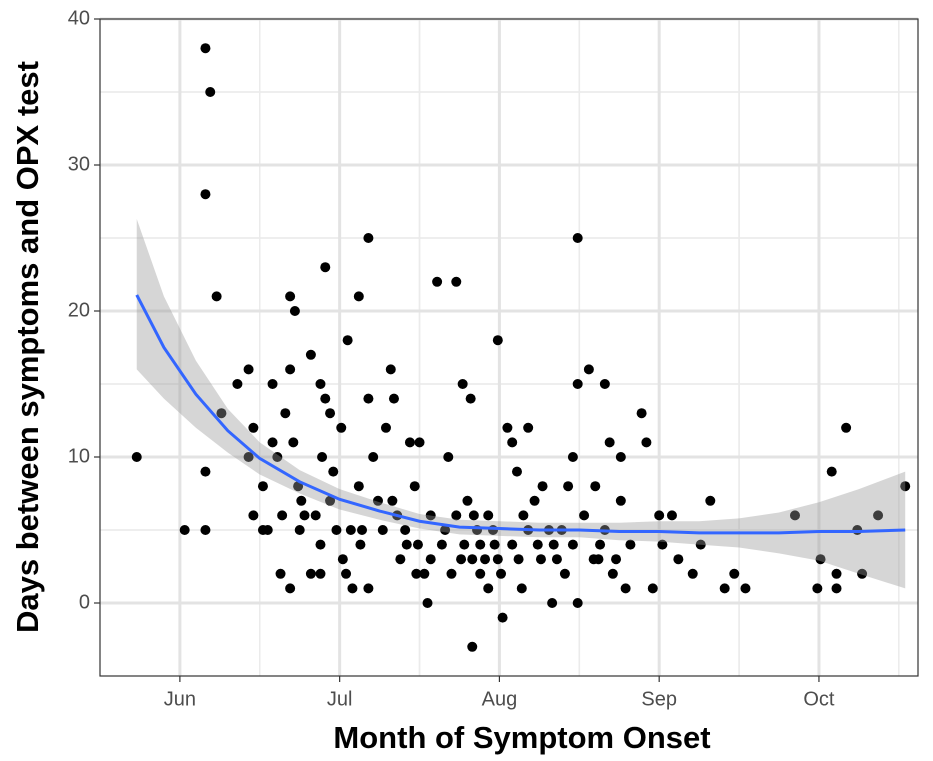 This screenshot has height=761, width=933. I want to click on y-tick-label: 20, so click(79, 310).